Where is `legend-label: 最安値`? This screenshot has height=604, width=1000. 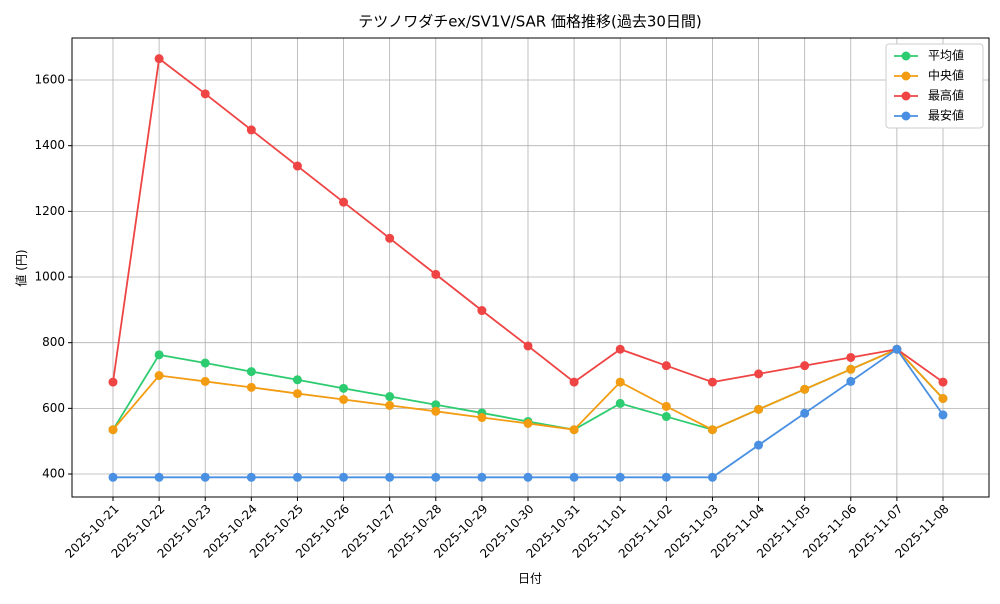 legend-label: 最安値 is located at coordinates (946, 115).